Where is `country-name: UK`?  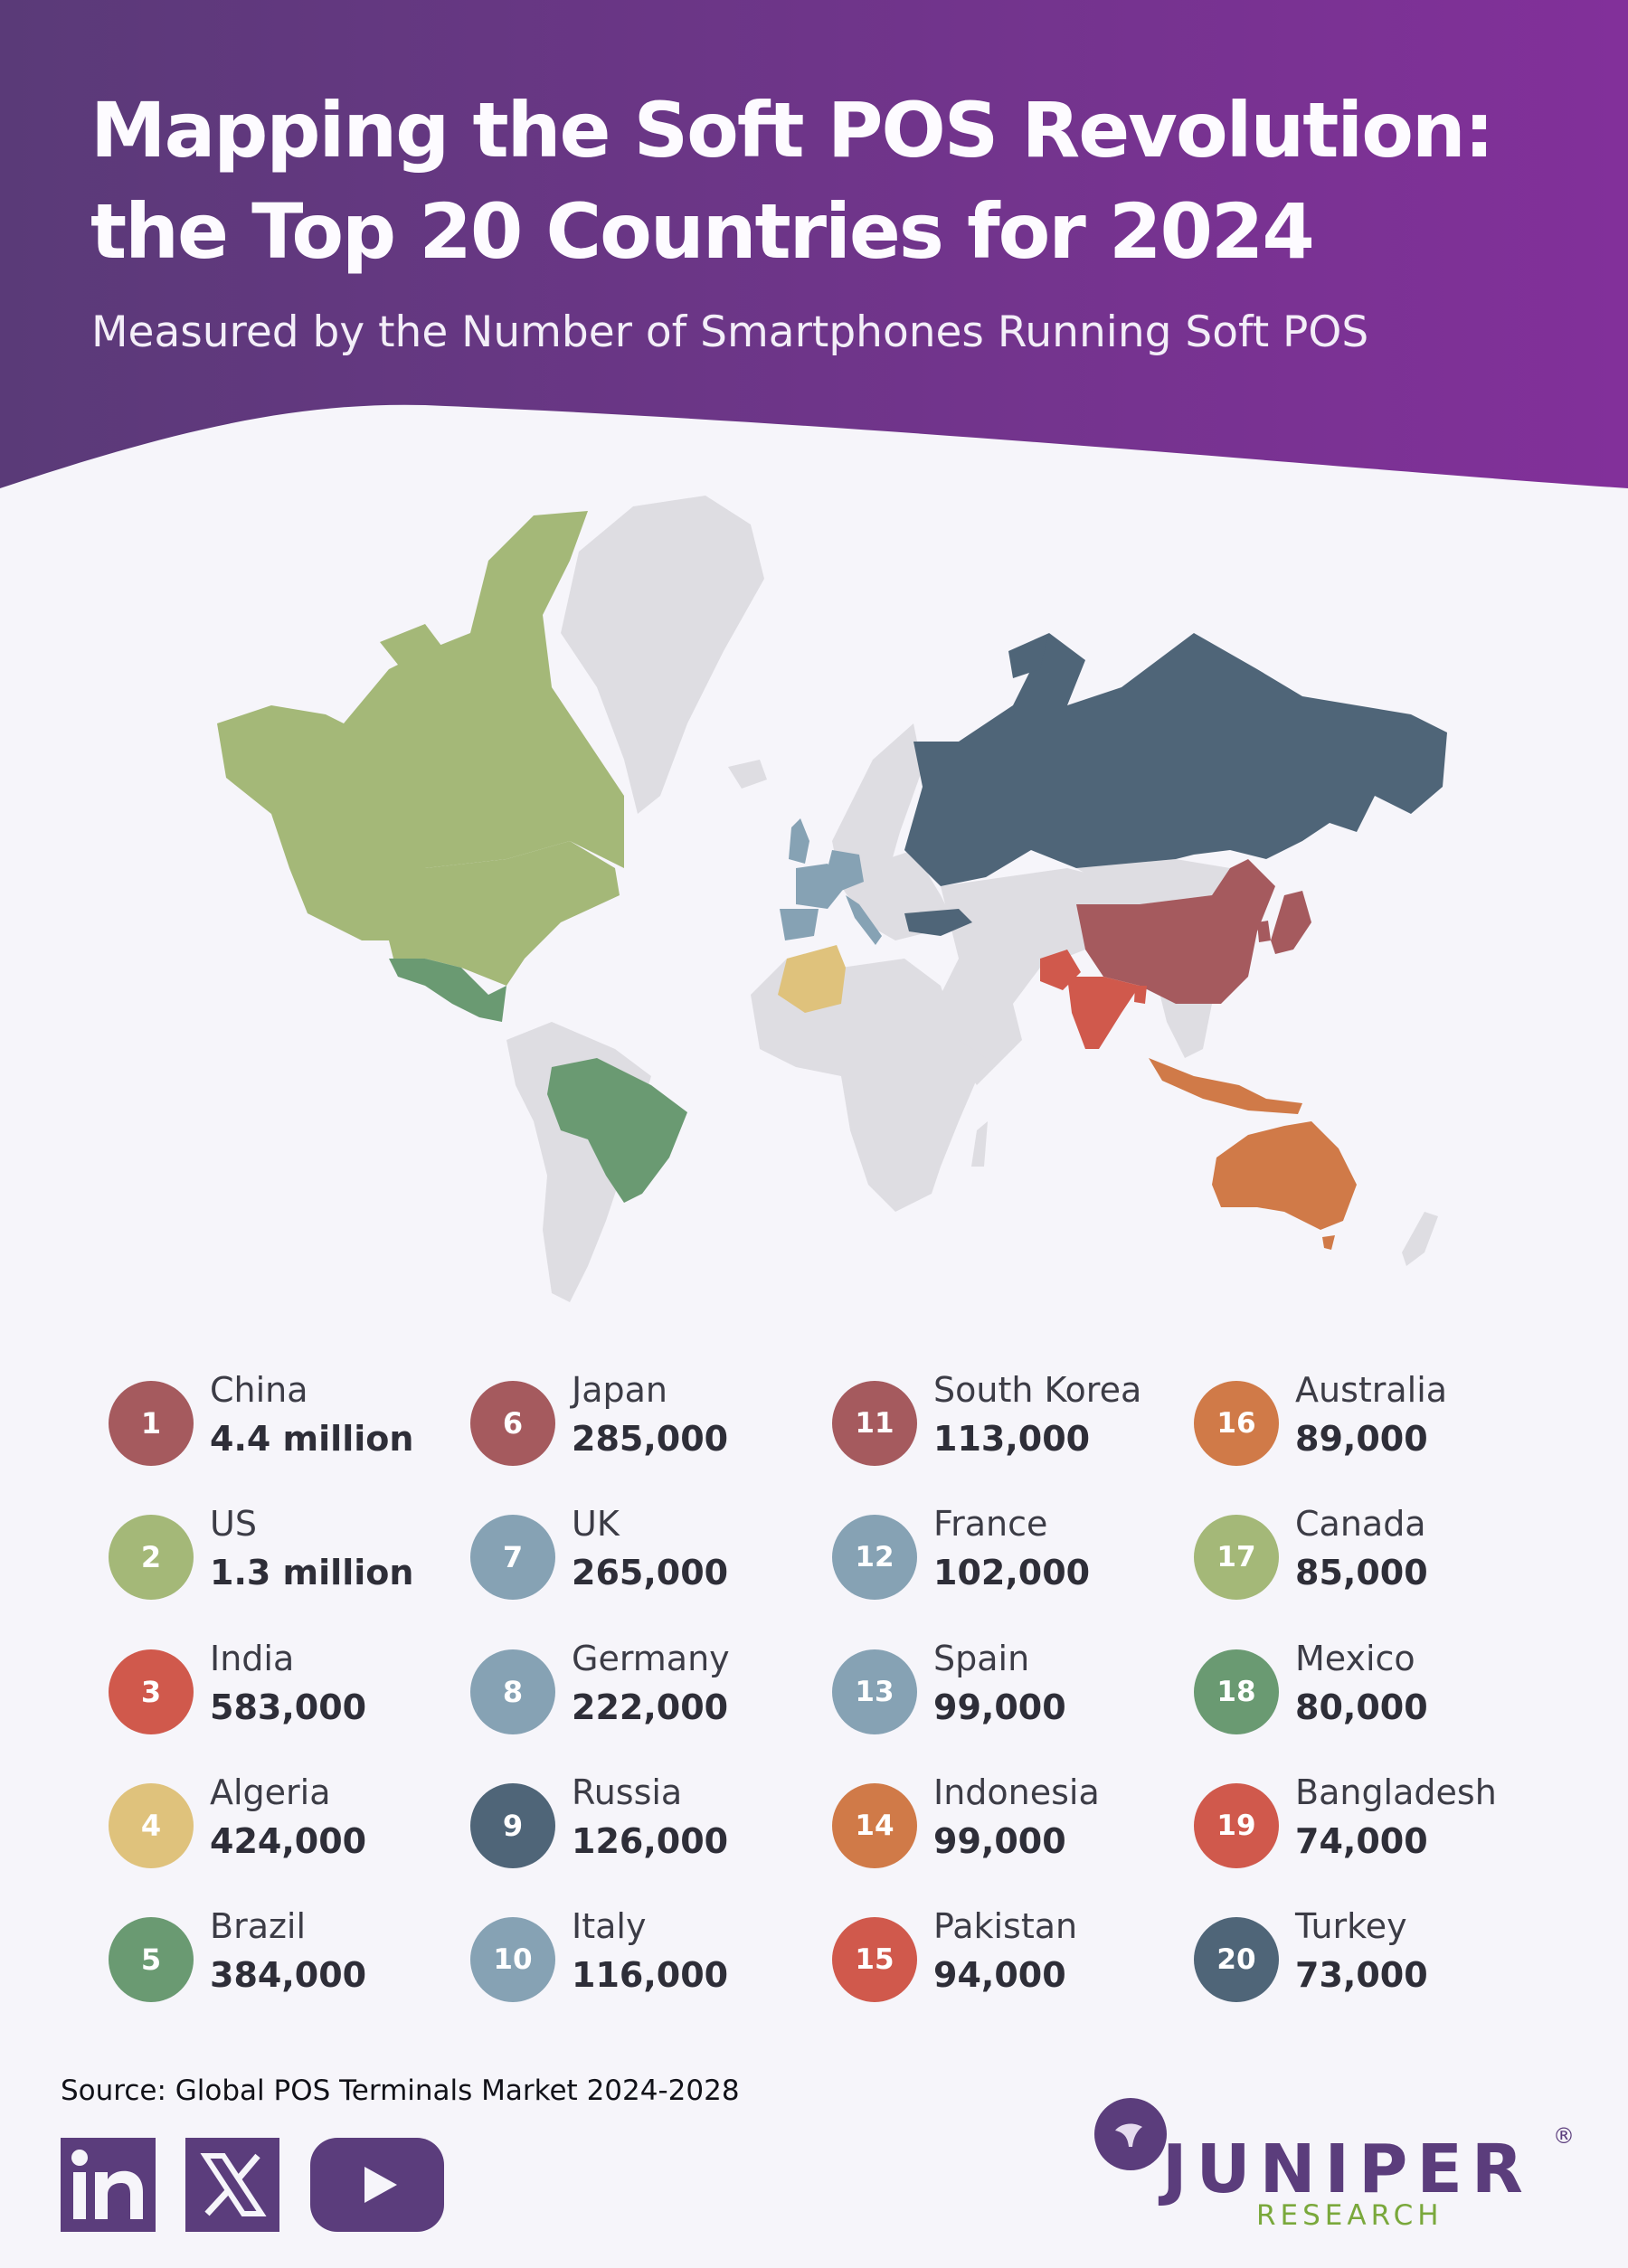 country-name: UK is located at coordinates (596, 1524).